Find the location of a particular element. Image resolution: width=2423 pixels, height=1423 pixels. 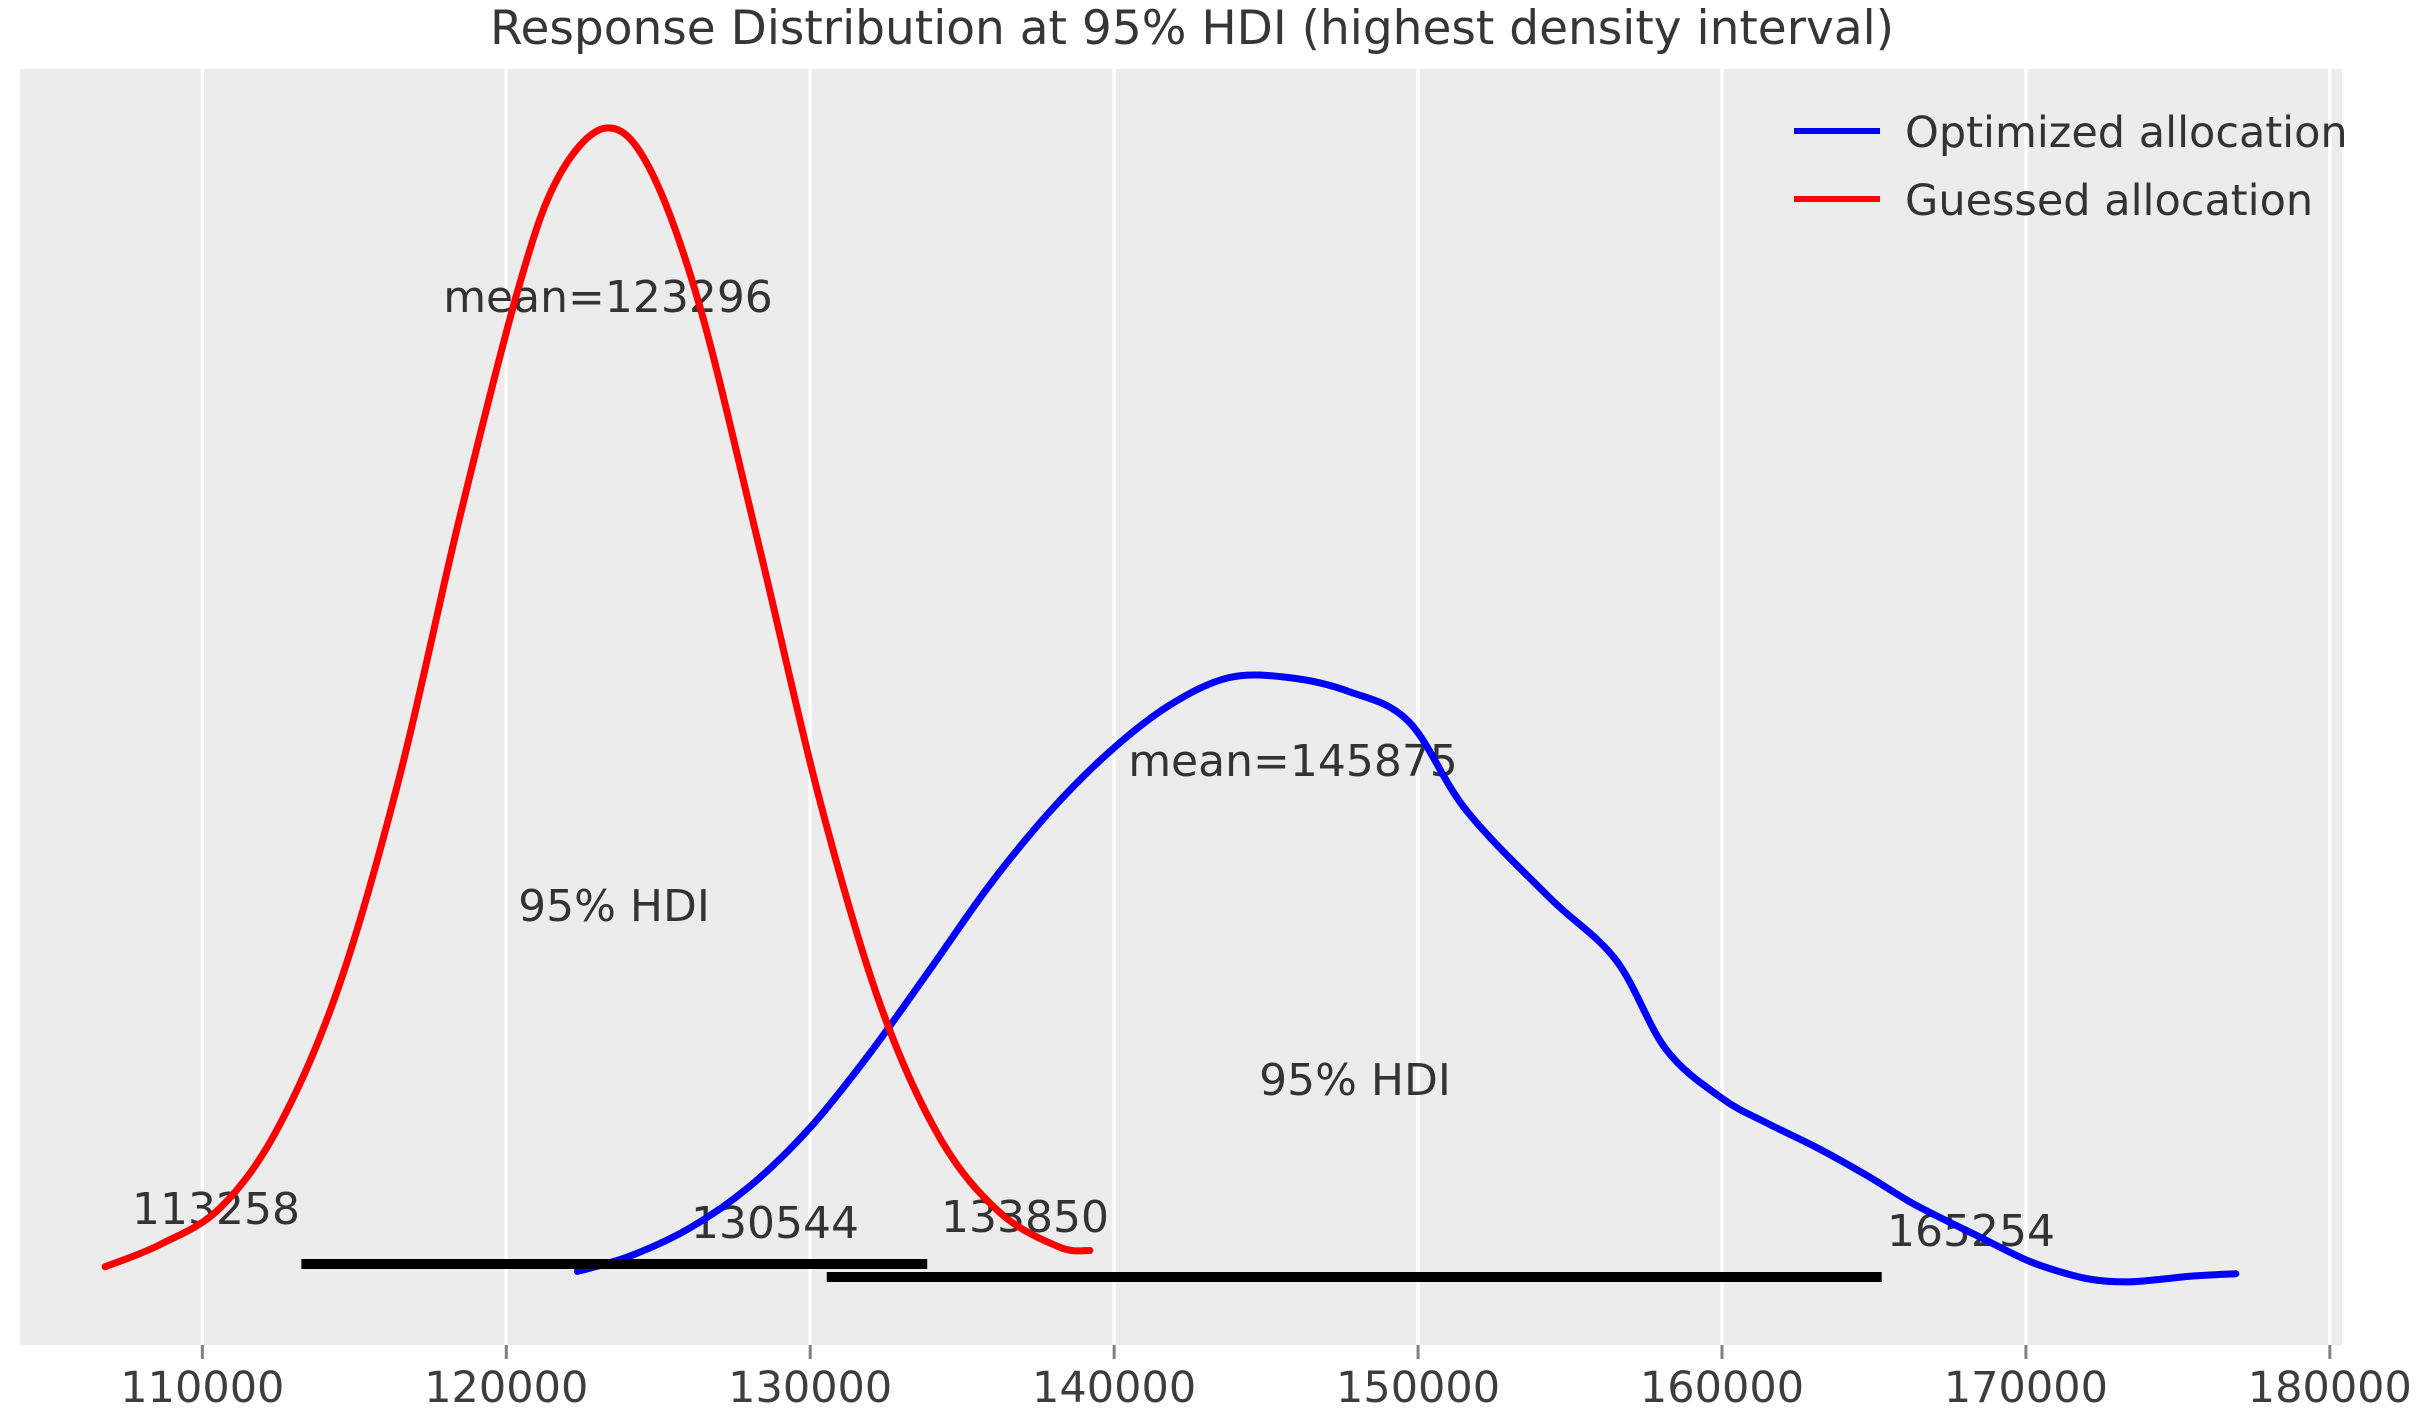

mean-label-guessed: mean=123296 is located at coordinates (608, 297).